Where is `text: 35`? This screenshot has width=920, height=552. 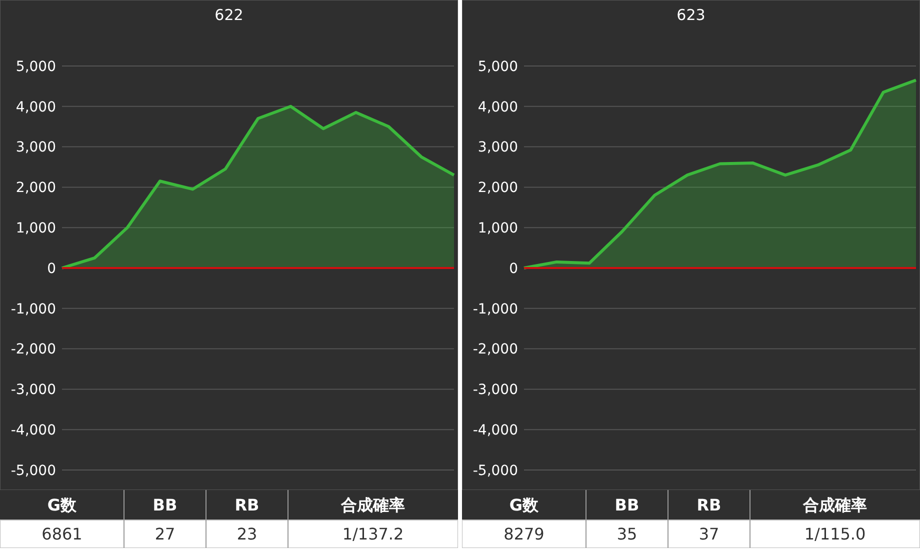 text: 35 is located at coordinates (627, 534).